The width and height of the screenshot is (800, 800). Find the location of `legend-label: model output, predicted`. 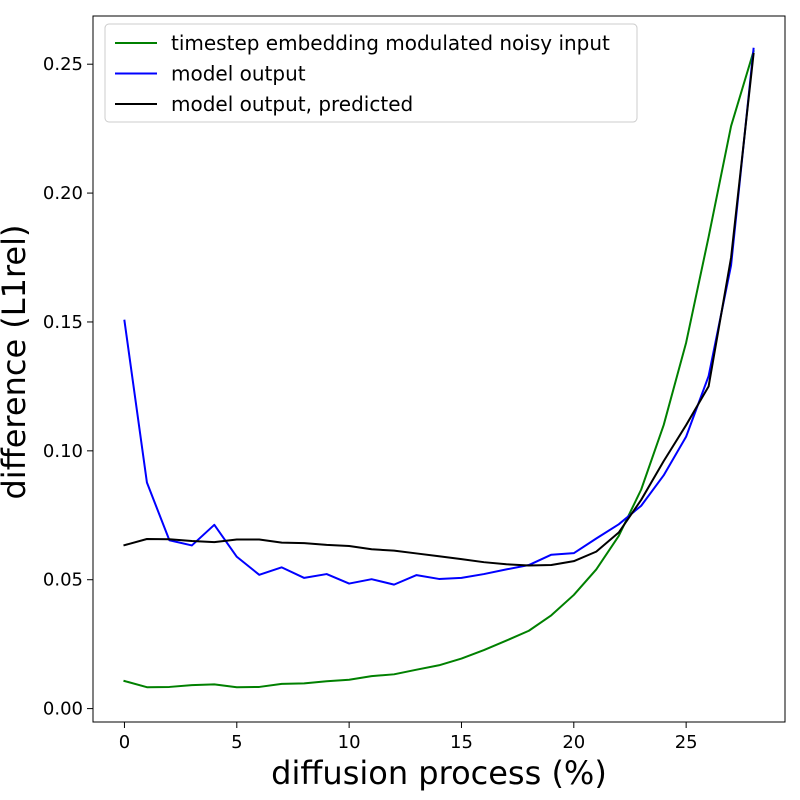

legend-label: model output, predicted is located at coordinates (292, 104).